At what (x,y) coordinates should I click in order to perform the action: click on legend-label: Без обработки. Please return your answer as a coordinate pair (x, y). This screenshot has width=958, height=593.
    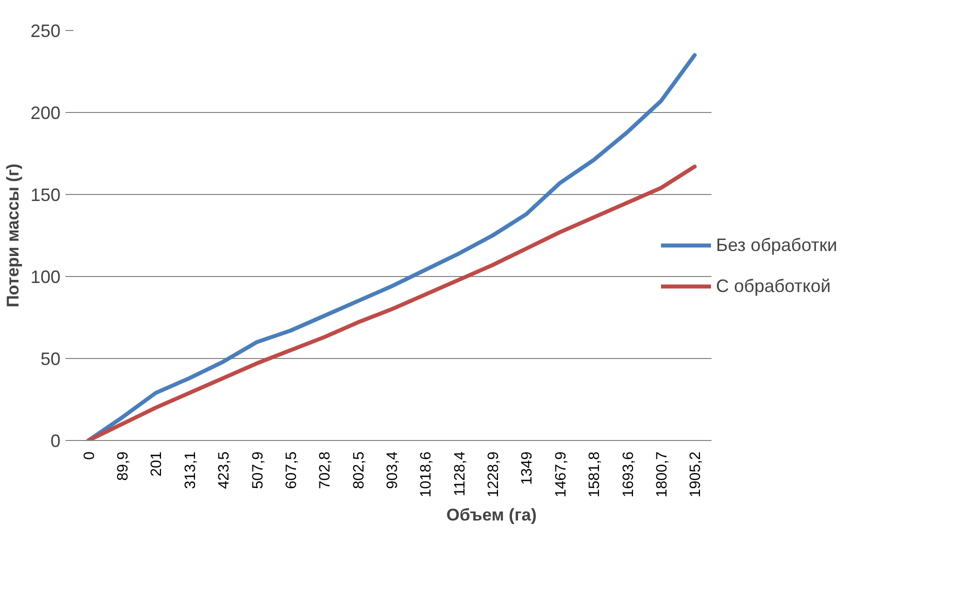
    Looking at the image, I should click on (777, 245).